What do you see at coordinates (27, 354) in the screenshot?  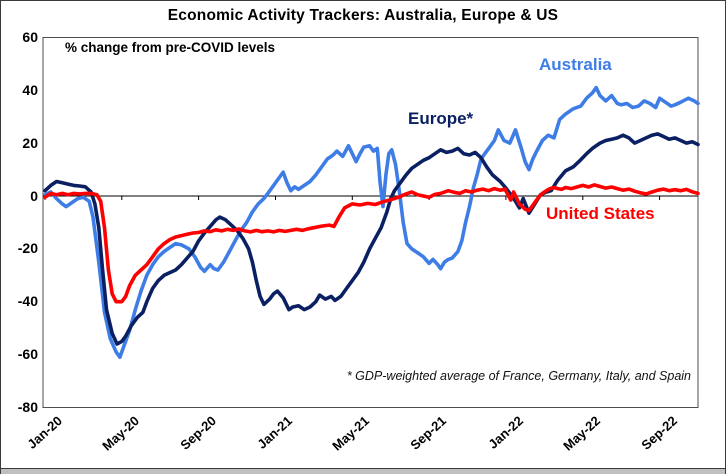 I see `y-axis-label: -60` at bounding box center [27, 354].